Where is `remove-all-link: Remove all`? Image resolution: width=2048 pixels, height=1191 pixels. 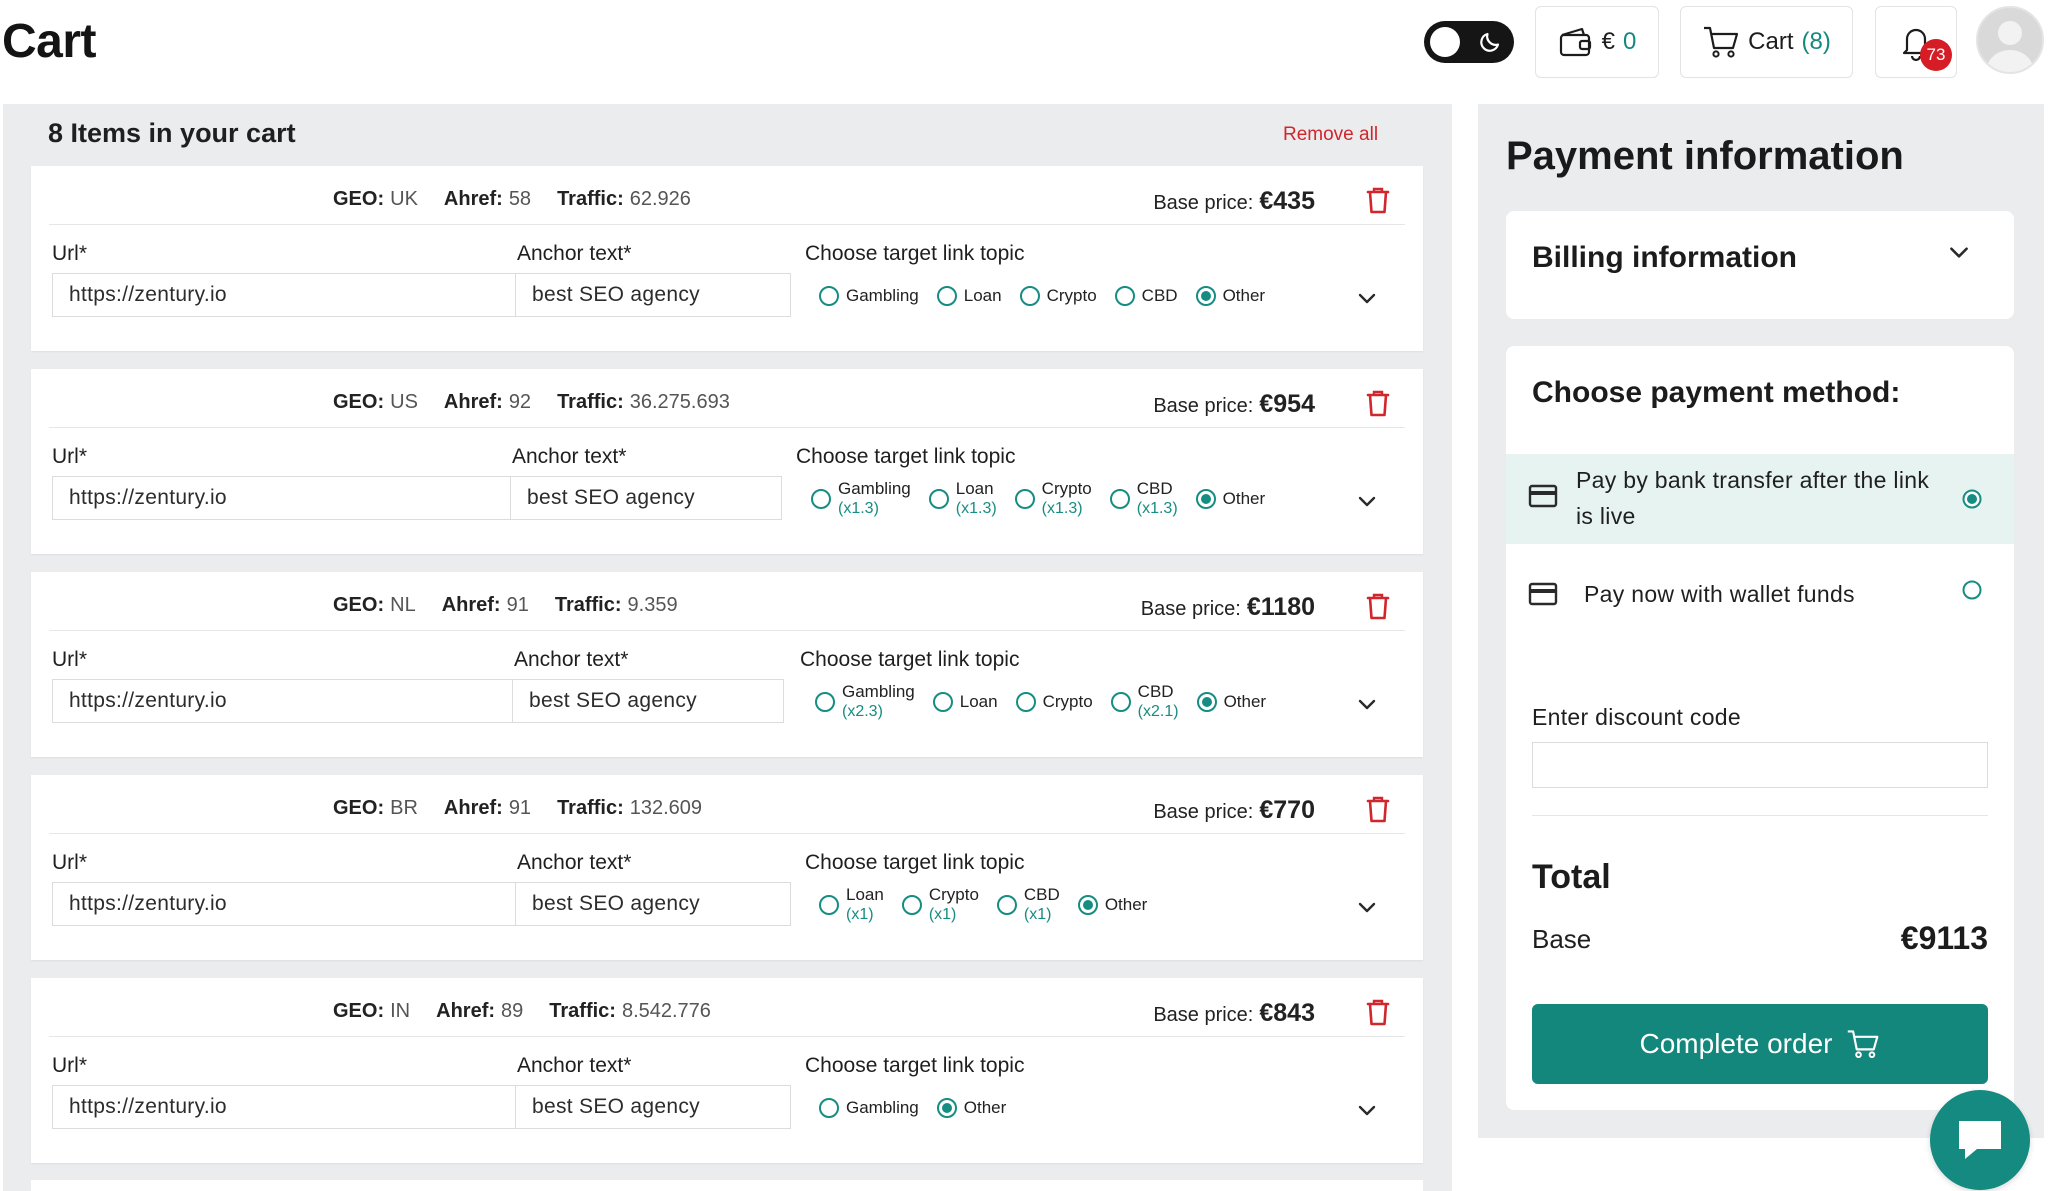 remove-all-link: Remove all is located at coordinates (1331, 134).